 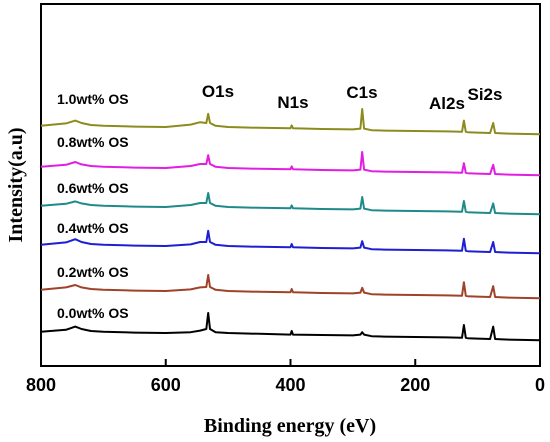 I want to click on series-label: 0.0wt% OS, so click(x=93, y=313).